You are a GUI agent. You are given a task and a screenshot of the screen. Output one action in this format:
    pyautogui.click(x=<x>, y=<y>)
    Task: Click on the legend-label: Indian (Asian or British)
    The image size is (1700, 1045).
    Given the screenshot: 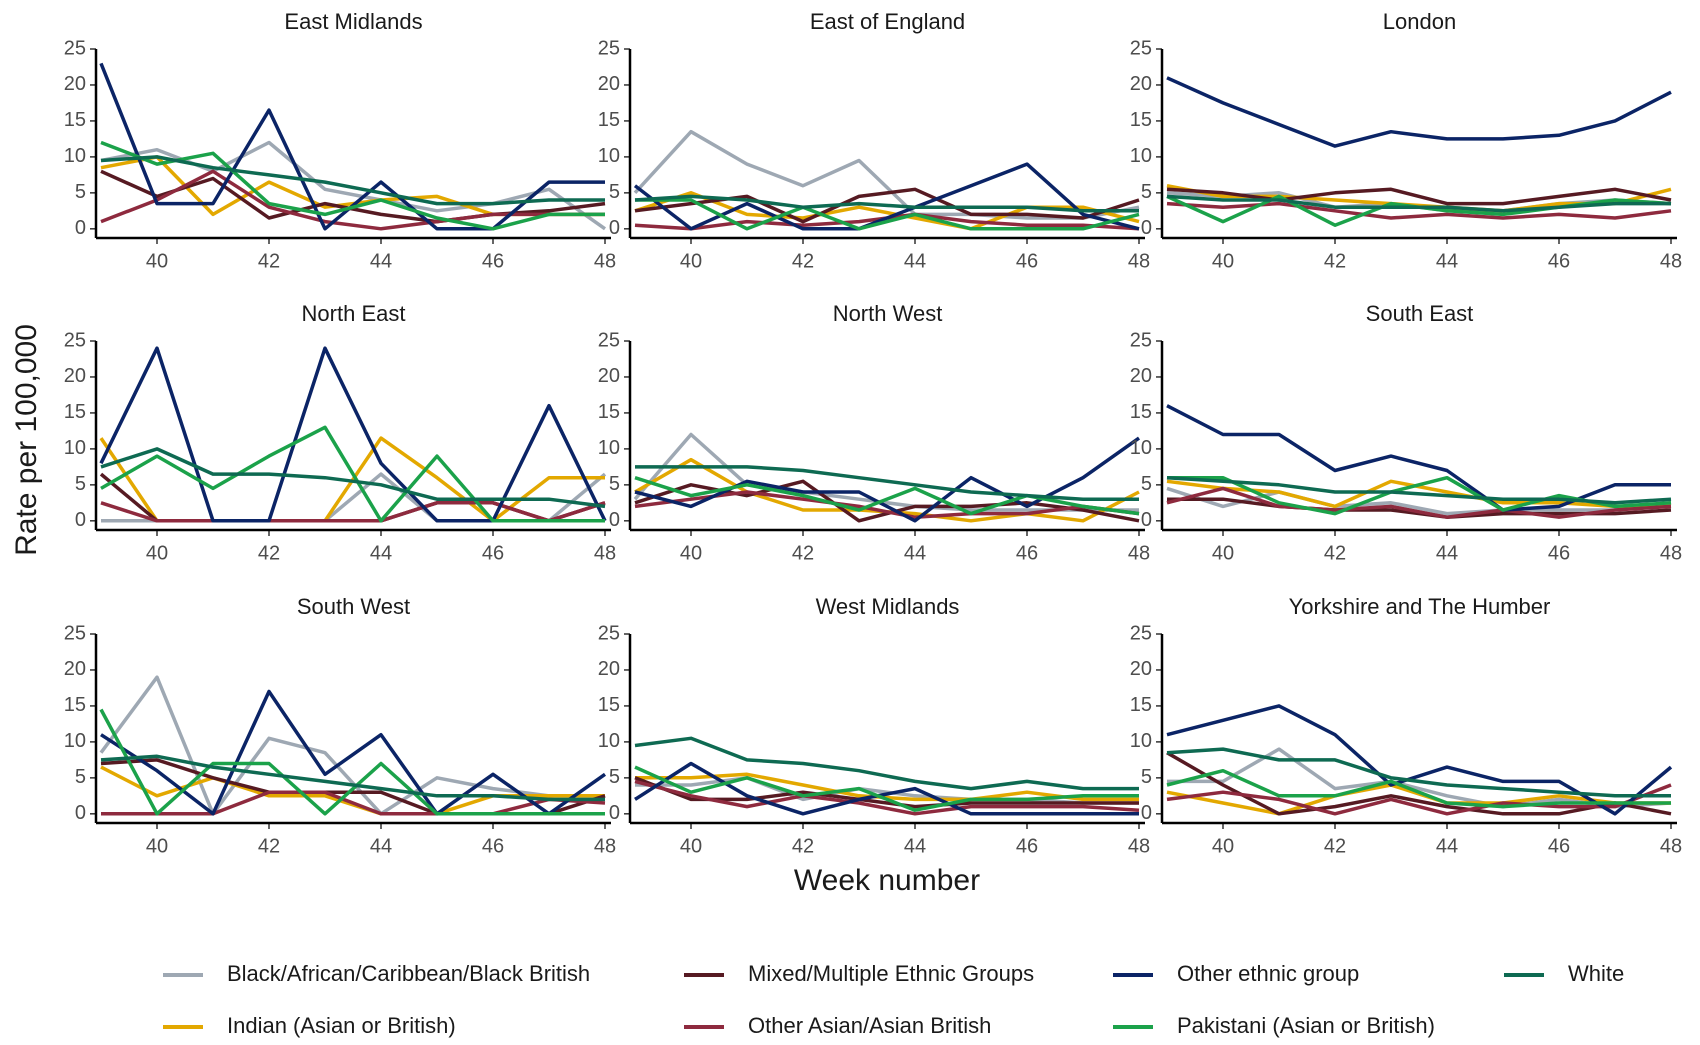 What is the action you would take?
    pyautogui.click(x=341, y=1025)
    